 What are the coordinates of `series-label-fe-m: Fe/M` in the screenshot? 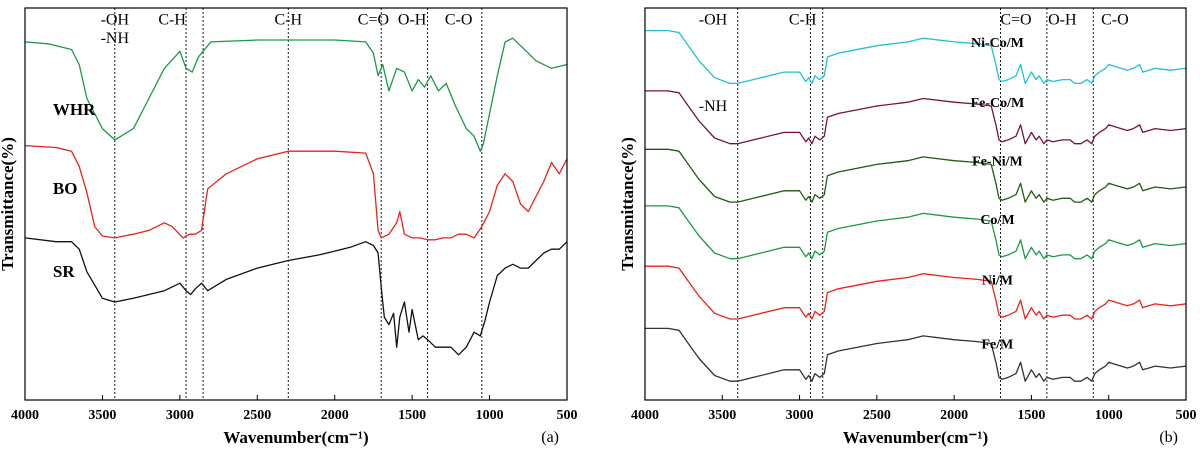 It's located at (997, 344).